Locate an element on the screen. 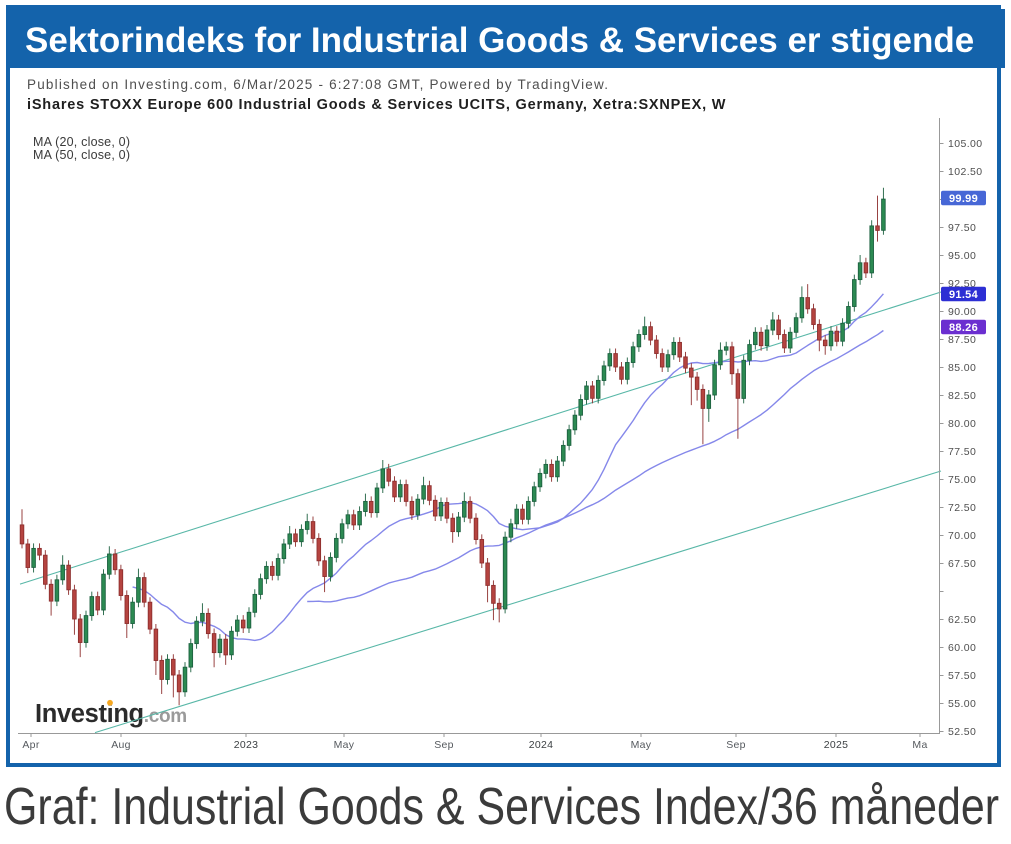 Image resolution: width=1011 pixels, height=844 pixels. svg-text: 80.00 is located at coordinates (962, 424).